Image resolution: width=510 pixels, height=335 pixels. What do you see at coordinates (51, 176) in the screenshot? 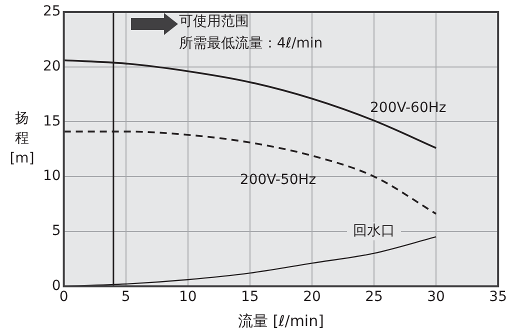
I see `y-tick-label: 10` at bounding box center [51, 176].